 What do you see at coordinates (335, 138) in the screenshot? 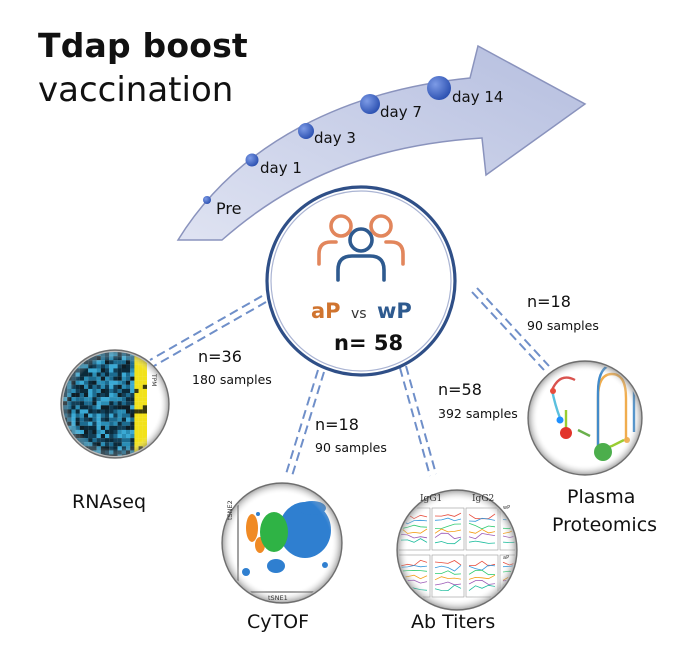
I see `timepoint-label-day3: day 3` at bounding box center [335, 138].